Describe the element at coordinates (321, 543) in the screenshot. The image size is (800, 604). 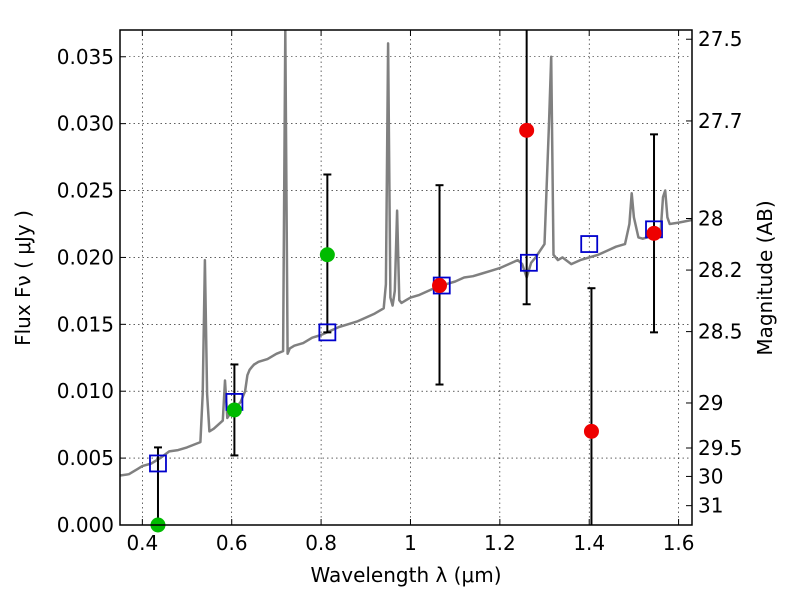
I see `x-tick-label: 0.8` at that location.